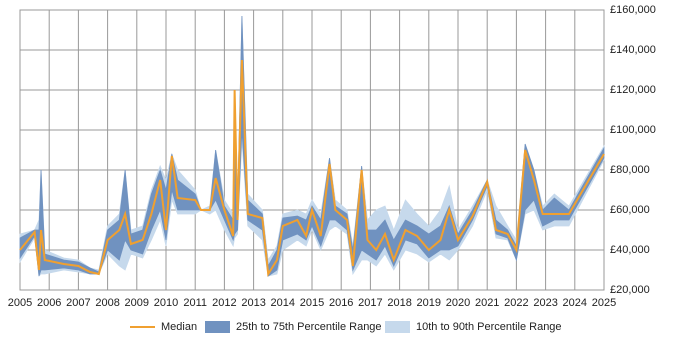  Describe the element at coordinates (137, 303) in the screenshot. I see `x-tick-label: 2009` at that location.